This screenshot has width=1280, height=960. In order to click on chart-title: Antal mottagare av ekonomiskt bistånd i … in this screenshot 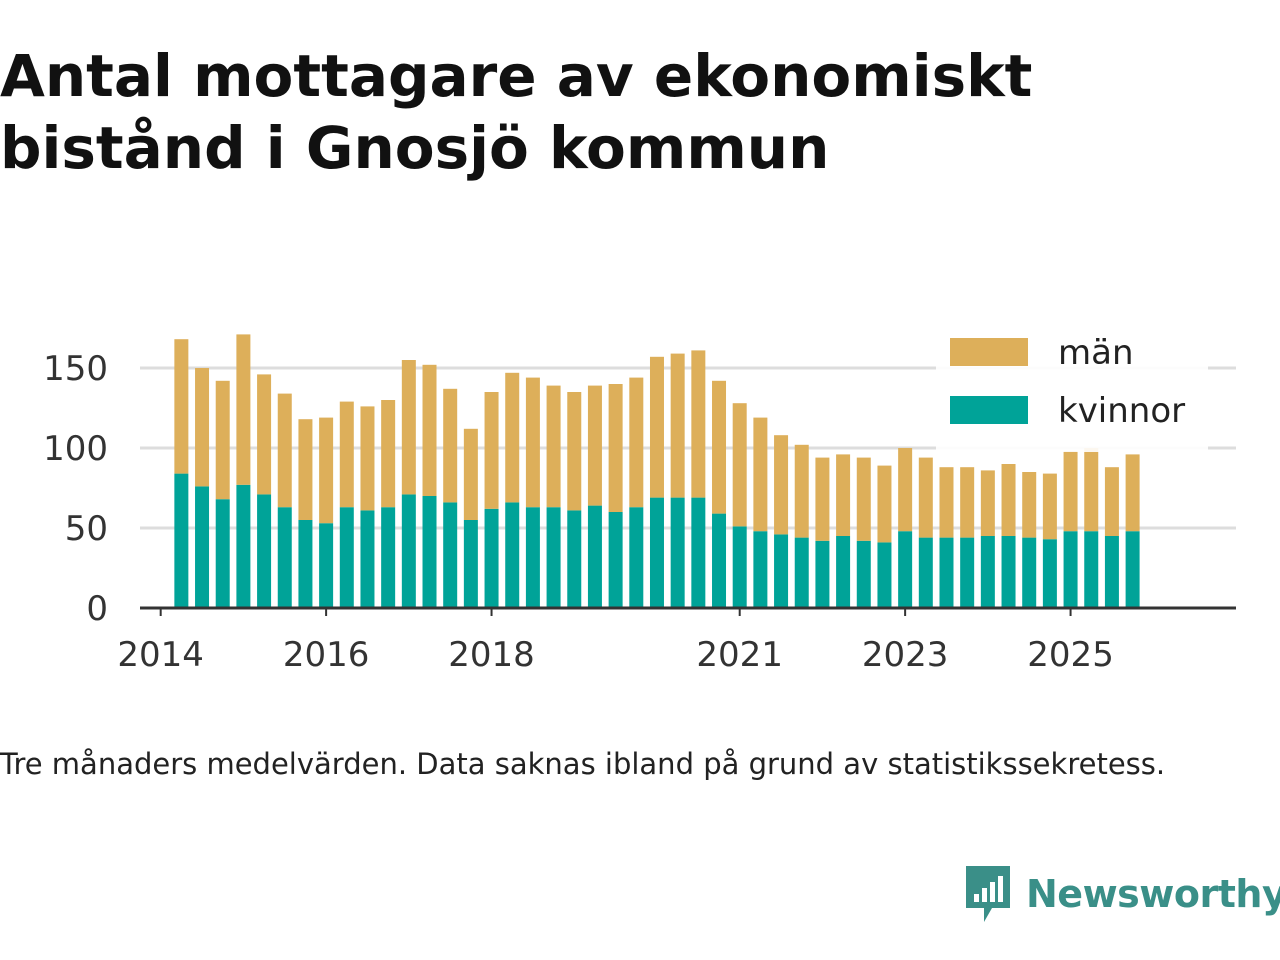, I will do `click(516, 112)`.